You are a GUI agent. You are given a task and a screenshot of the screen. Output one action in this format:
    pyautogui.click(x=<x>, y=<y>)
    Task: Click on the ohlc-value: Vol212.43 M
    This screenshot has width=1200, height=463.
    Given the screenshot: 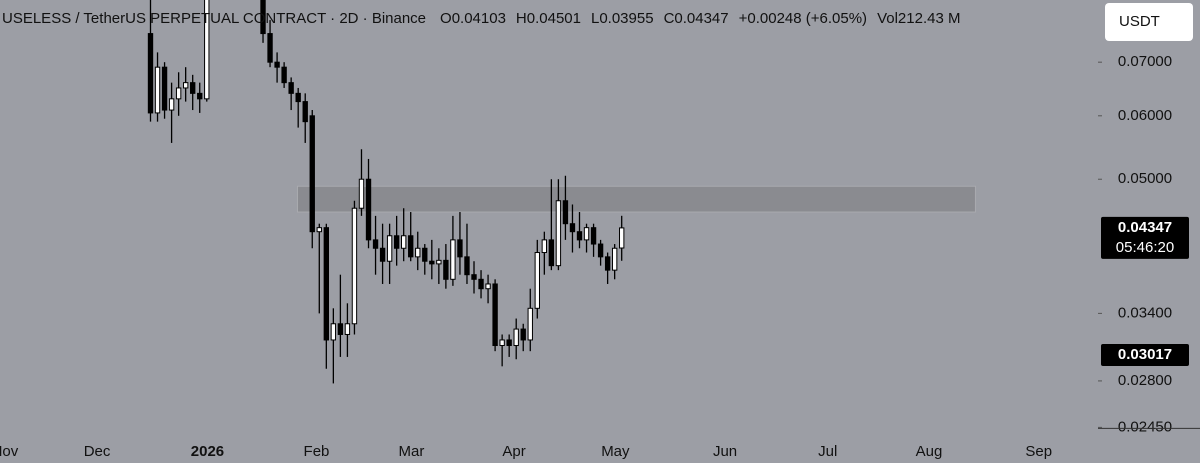 What is the action you would take?
    pyautogui.click(x=918, y=18)
    